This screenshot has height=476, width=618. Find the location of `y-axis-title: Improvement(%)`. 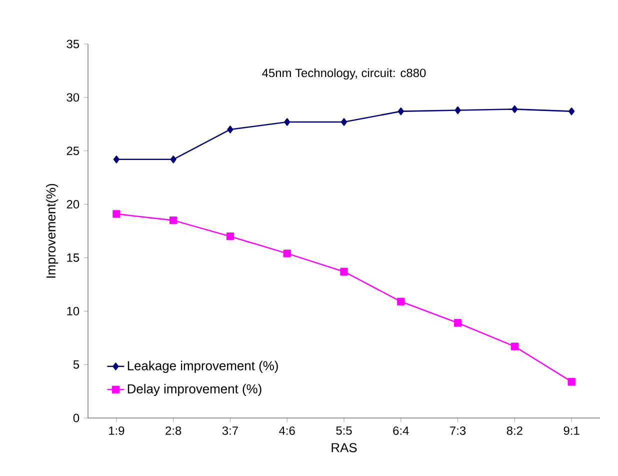

y-axis-title: Improvement(%) is located at coordinates (52, 231).